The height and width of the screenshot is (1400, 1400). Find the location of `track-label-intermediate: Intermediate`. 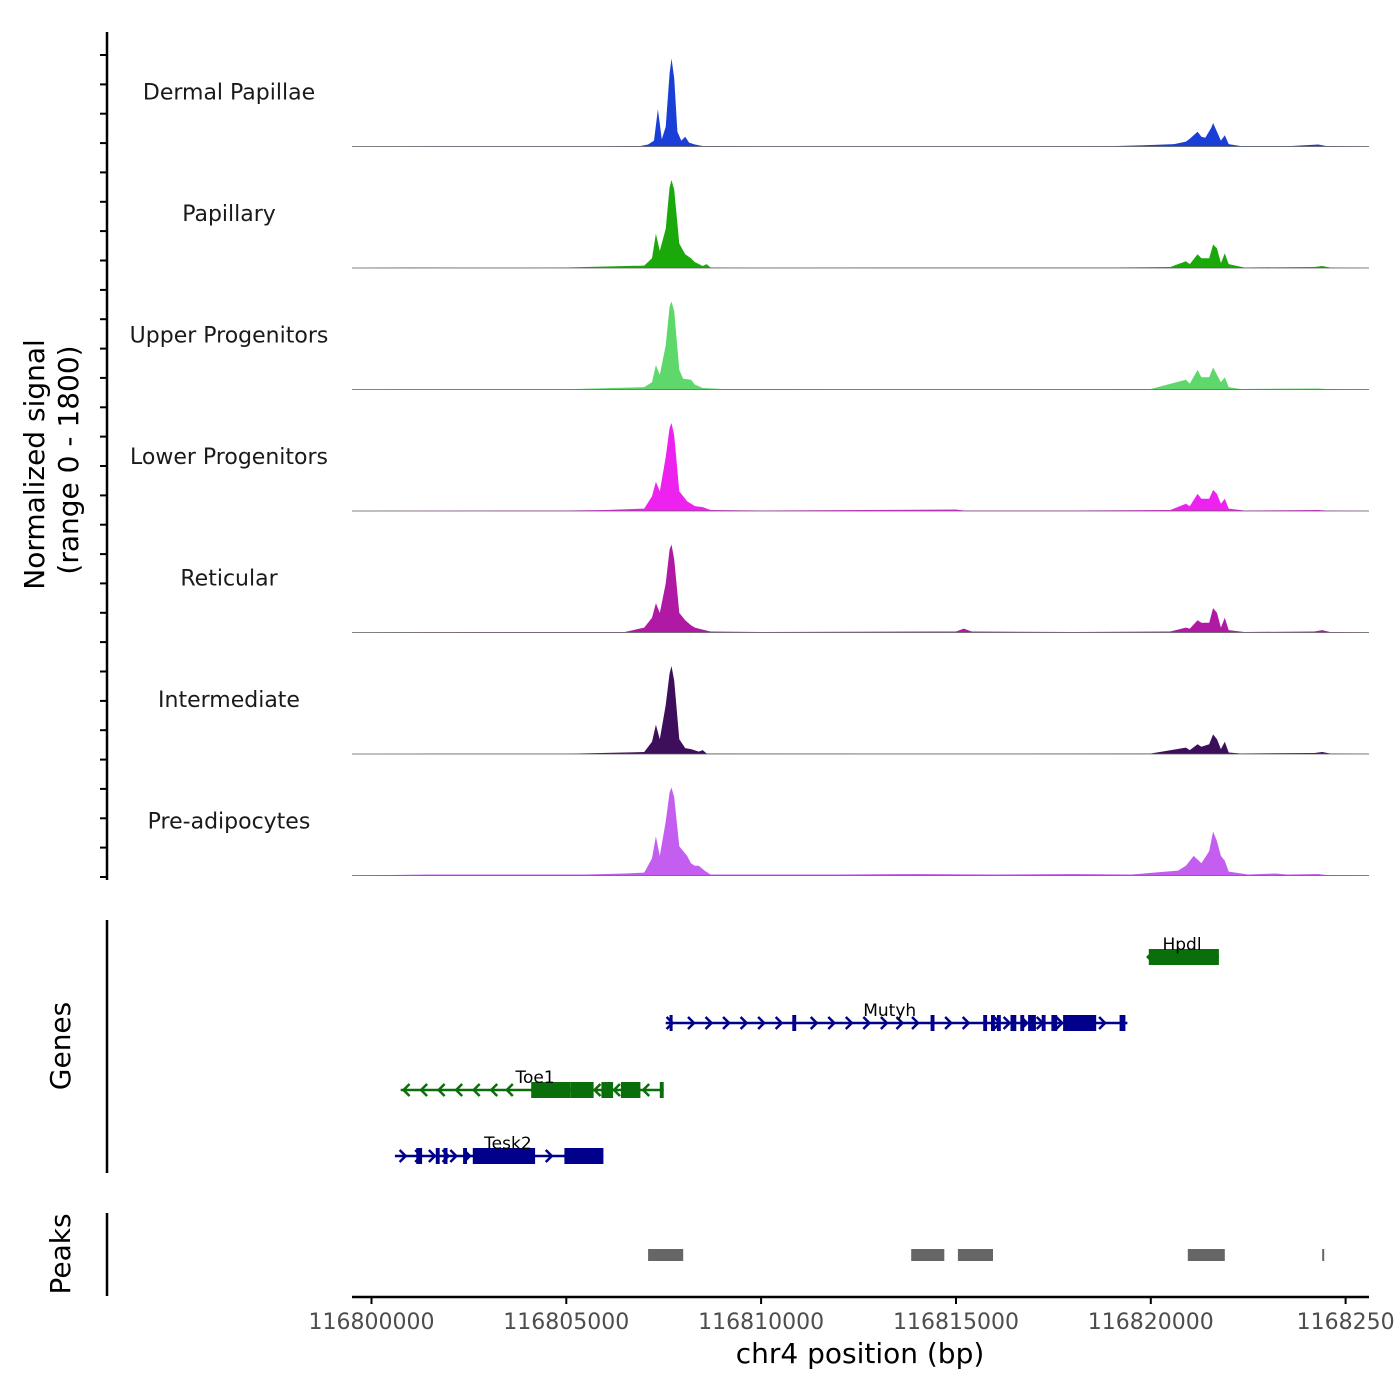

track-label-intermediate: Intermediate is located at coordinates (229, 700).